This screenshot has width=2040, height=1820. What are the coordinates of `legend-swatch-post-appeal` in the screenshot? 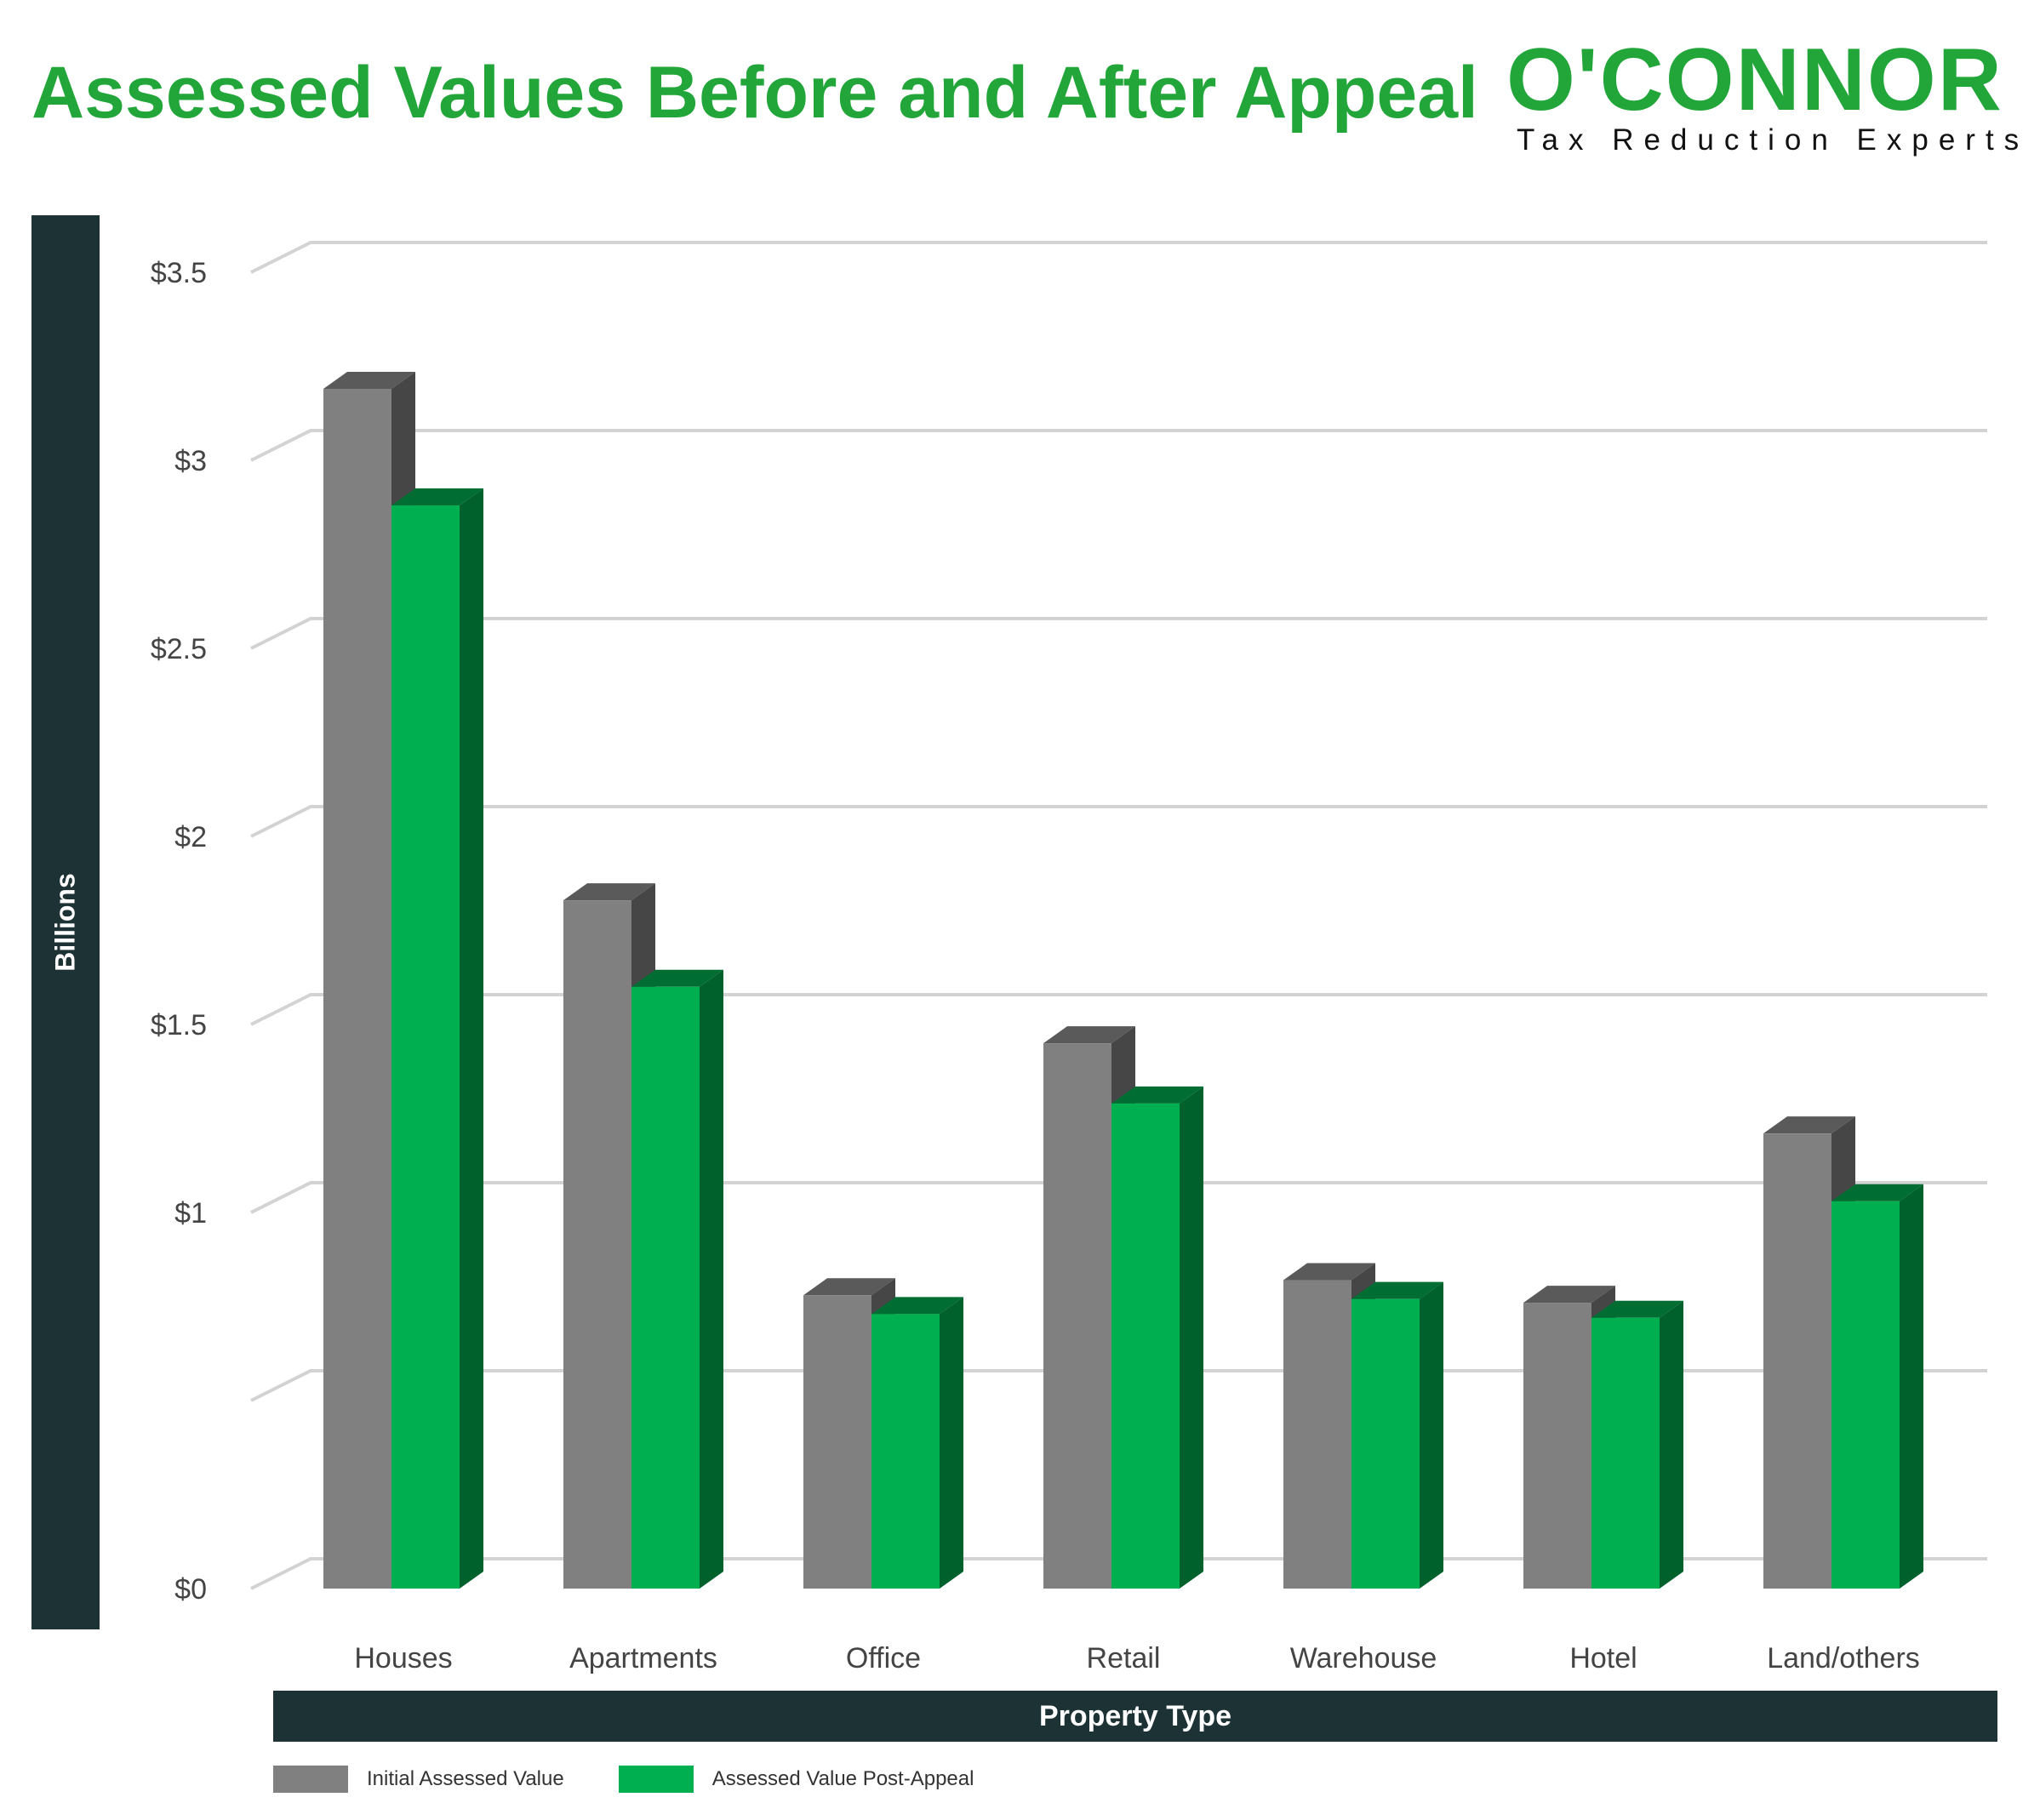 It's located at (656, 1780).